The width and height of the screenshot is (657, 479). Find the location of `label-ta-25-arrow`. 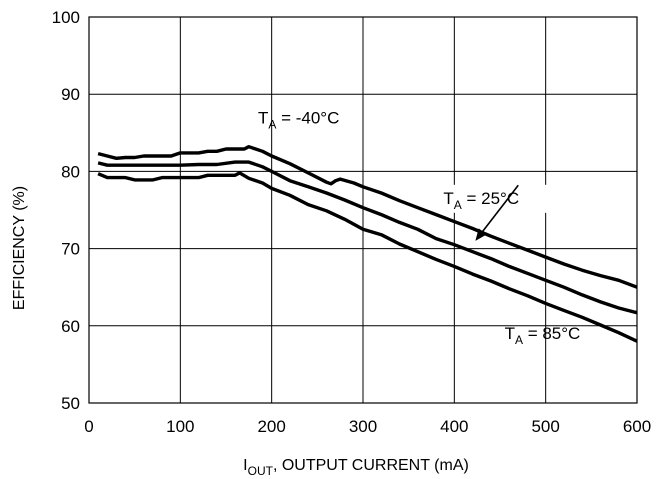

label-ta-25-arrow is located at coordinates (500, 208).